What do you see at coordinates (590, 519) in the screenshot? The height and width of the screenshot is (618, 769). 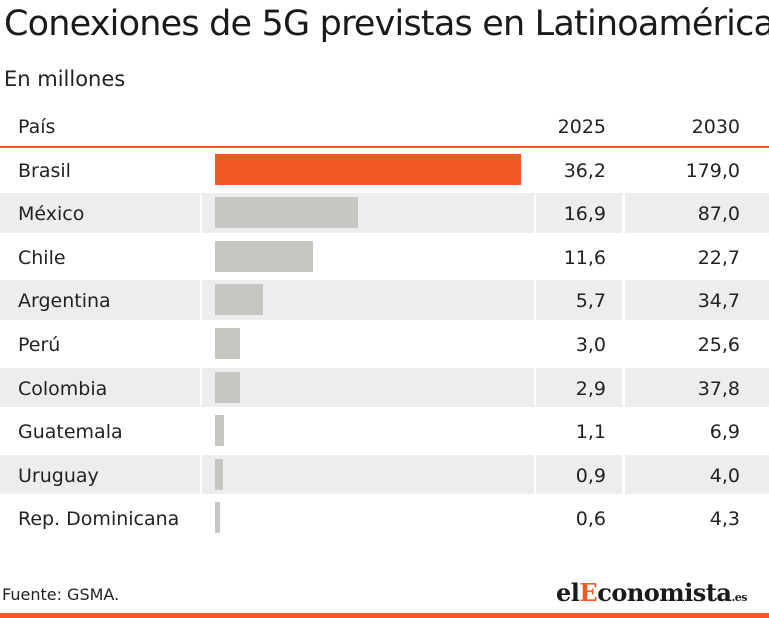 I see `value-2025: 0,6` at bounding box center [590, 519].